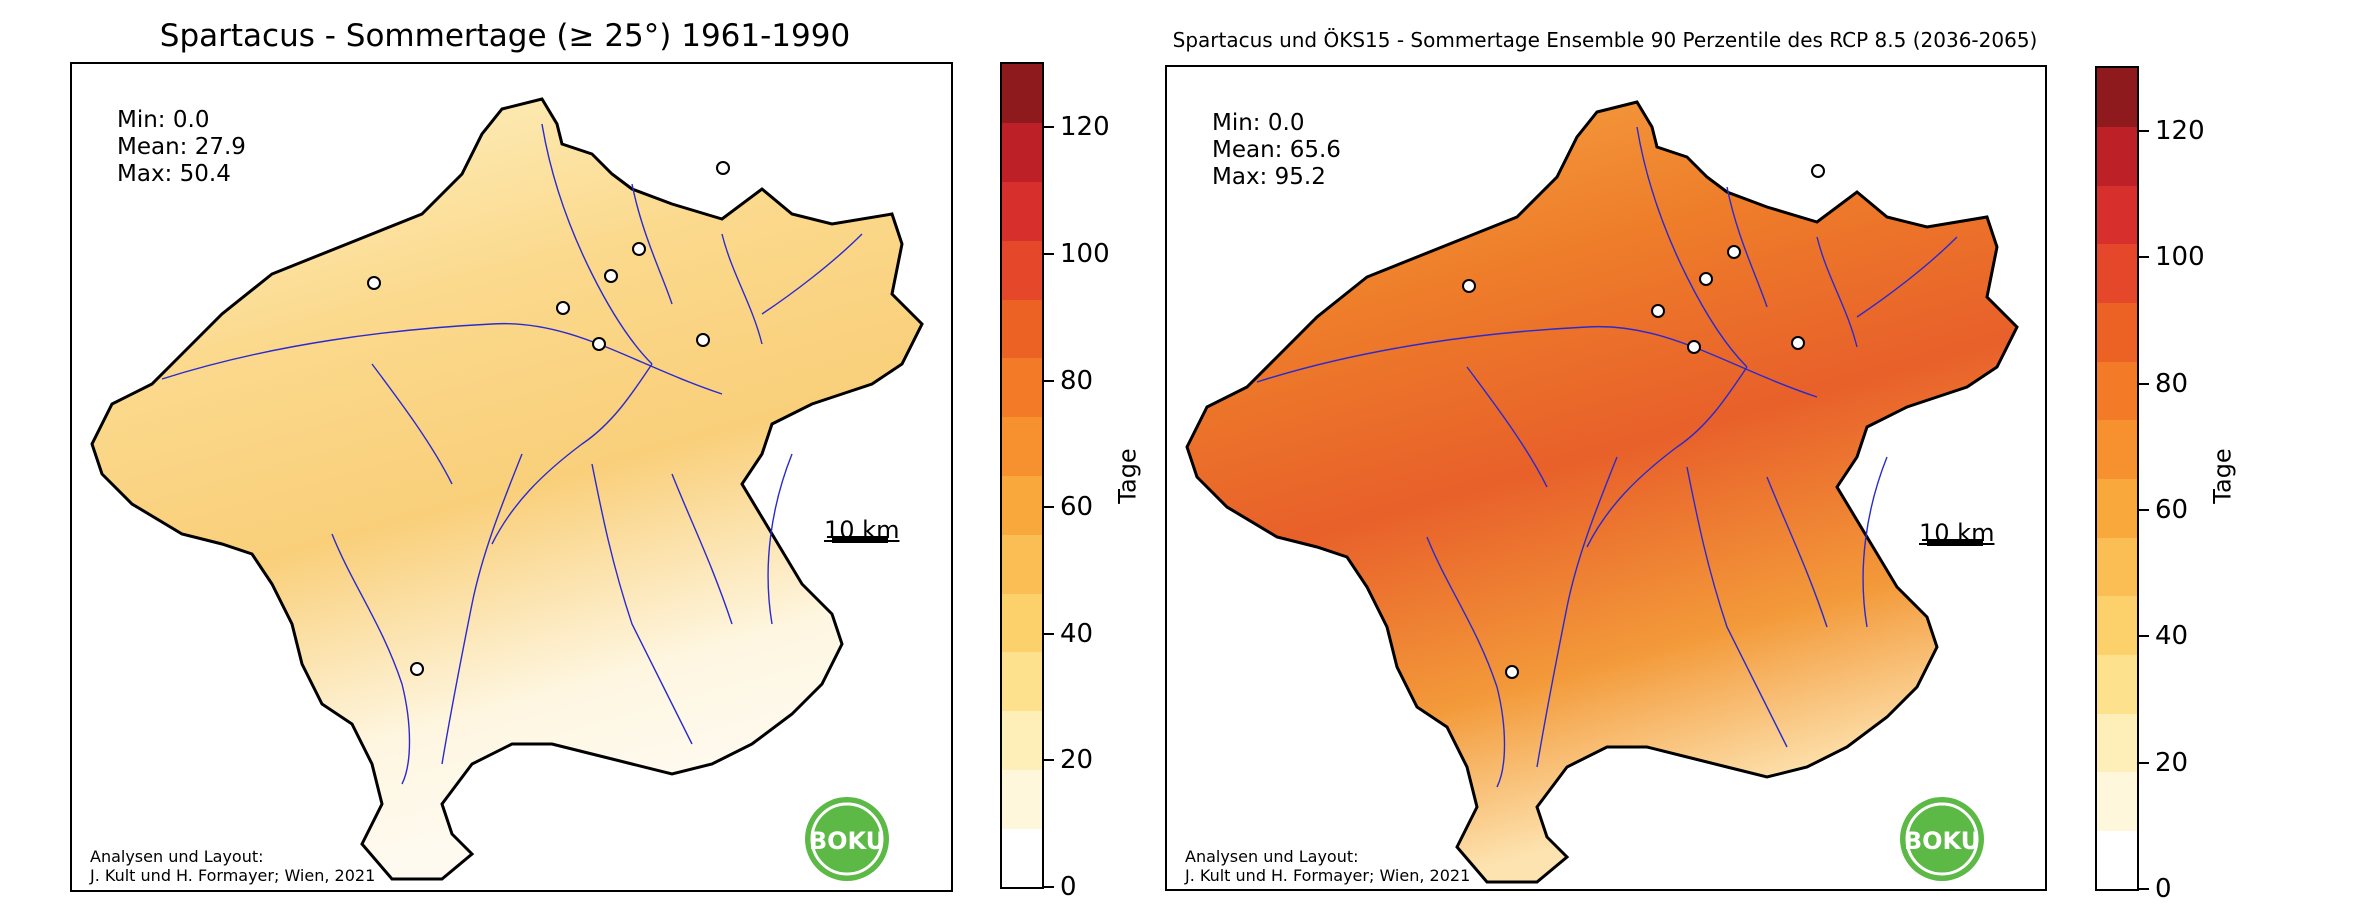 The image size is (2364, 918). Describe the element at coordinates (862, 530) in the screenshot. I see `scale-label-left: 10 km` at that location.